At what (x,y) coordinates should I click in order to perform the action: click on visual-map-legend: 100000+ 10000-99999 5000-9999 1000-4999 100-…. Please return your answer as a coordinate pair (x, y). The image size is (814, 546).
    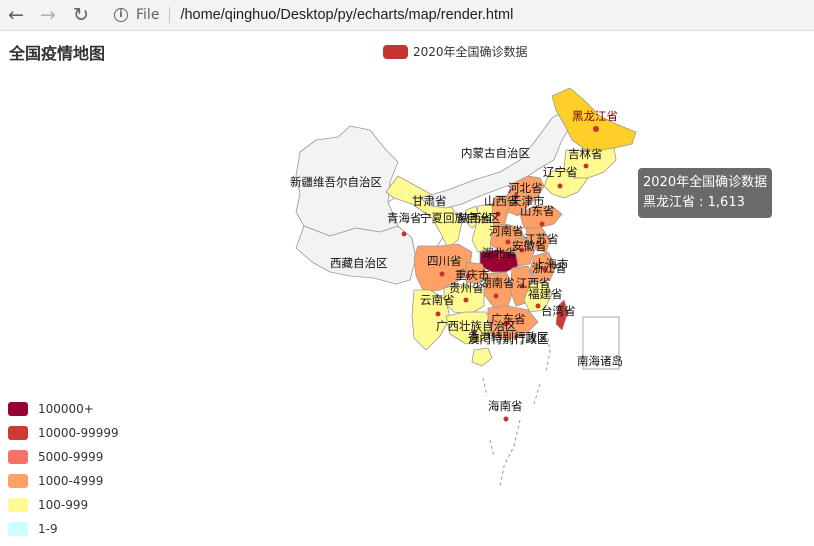
    Looking at the image, I should click on (63, 469).